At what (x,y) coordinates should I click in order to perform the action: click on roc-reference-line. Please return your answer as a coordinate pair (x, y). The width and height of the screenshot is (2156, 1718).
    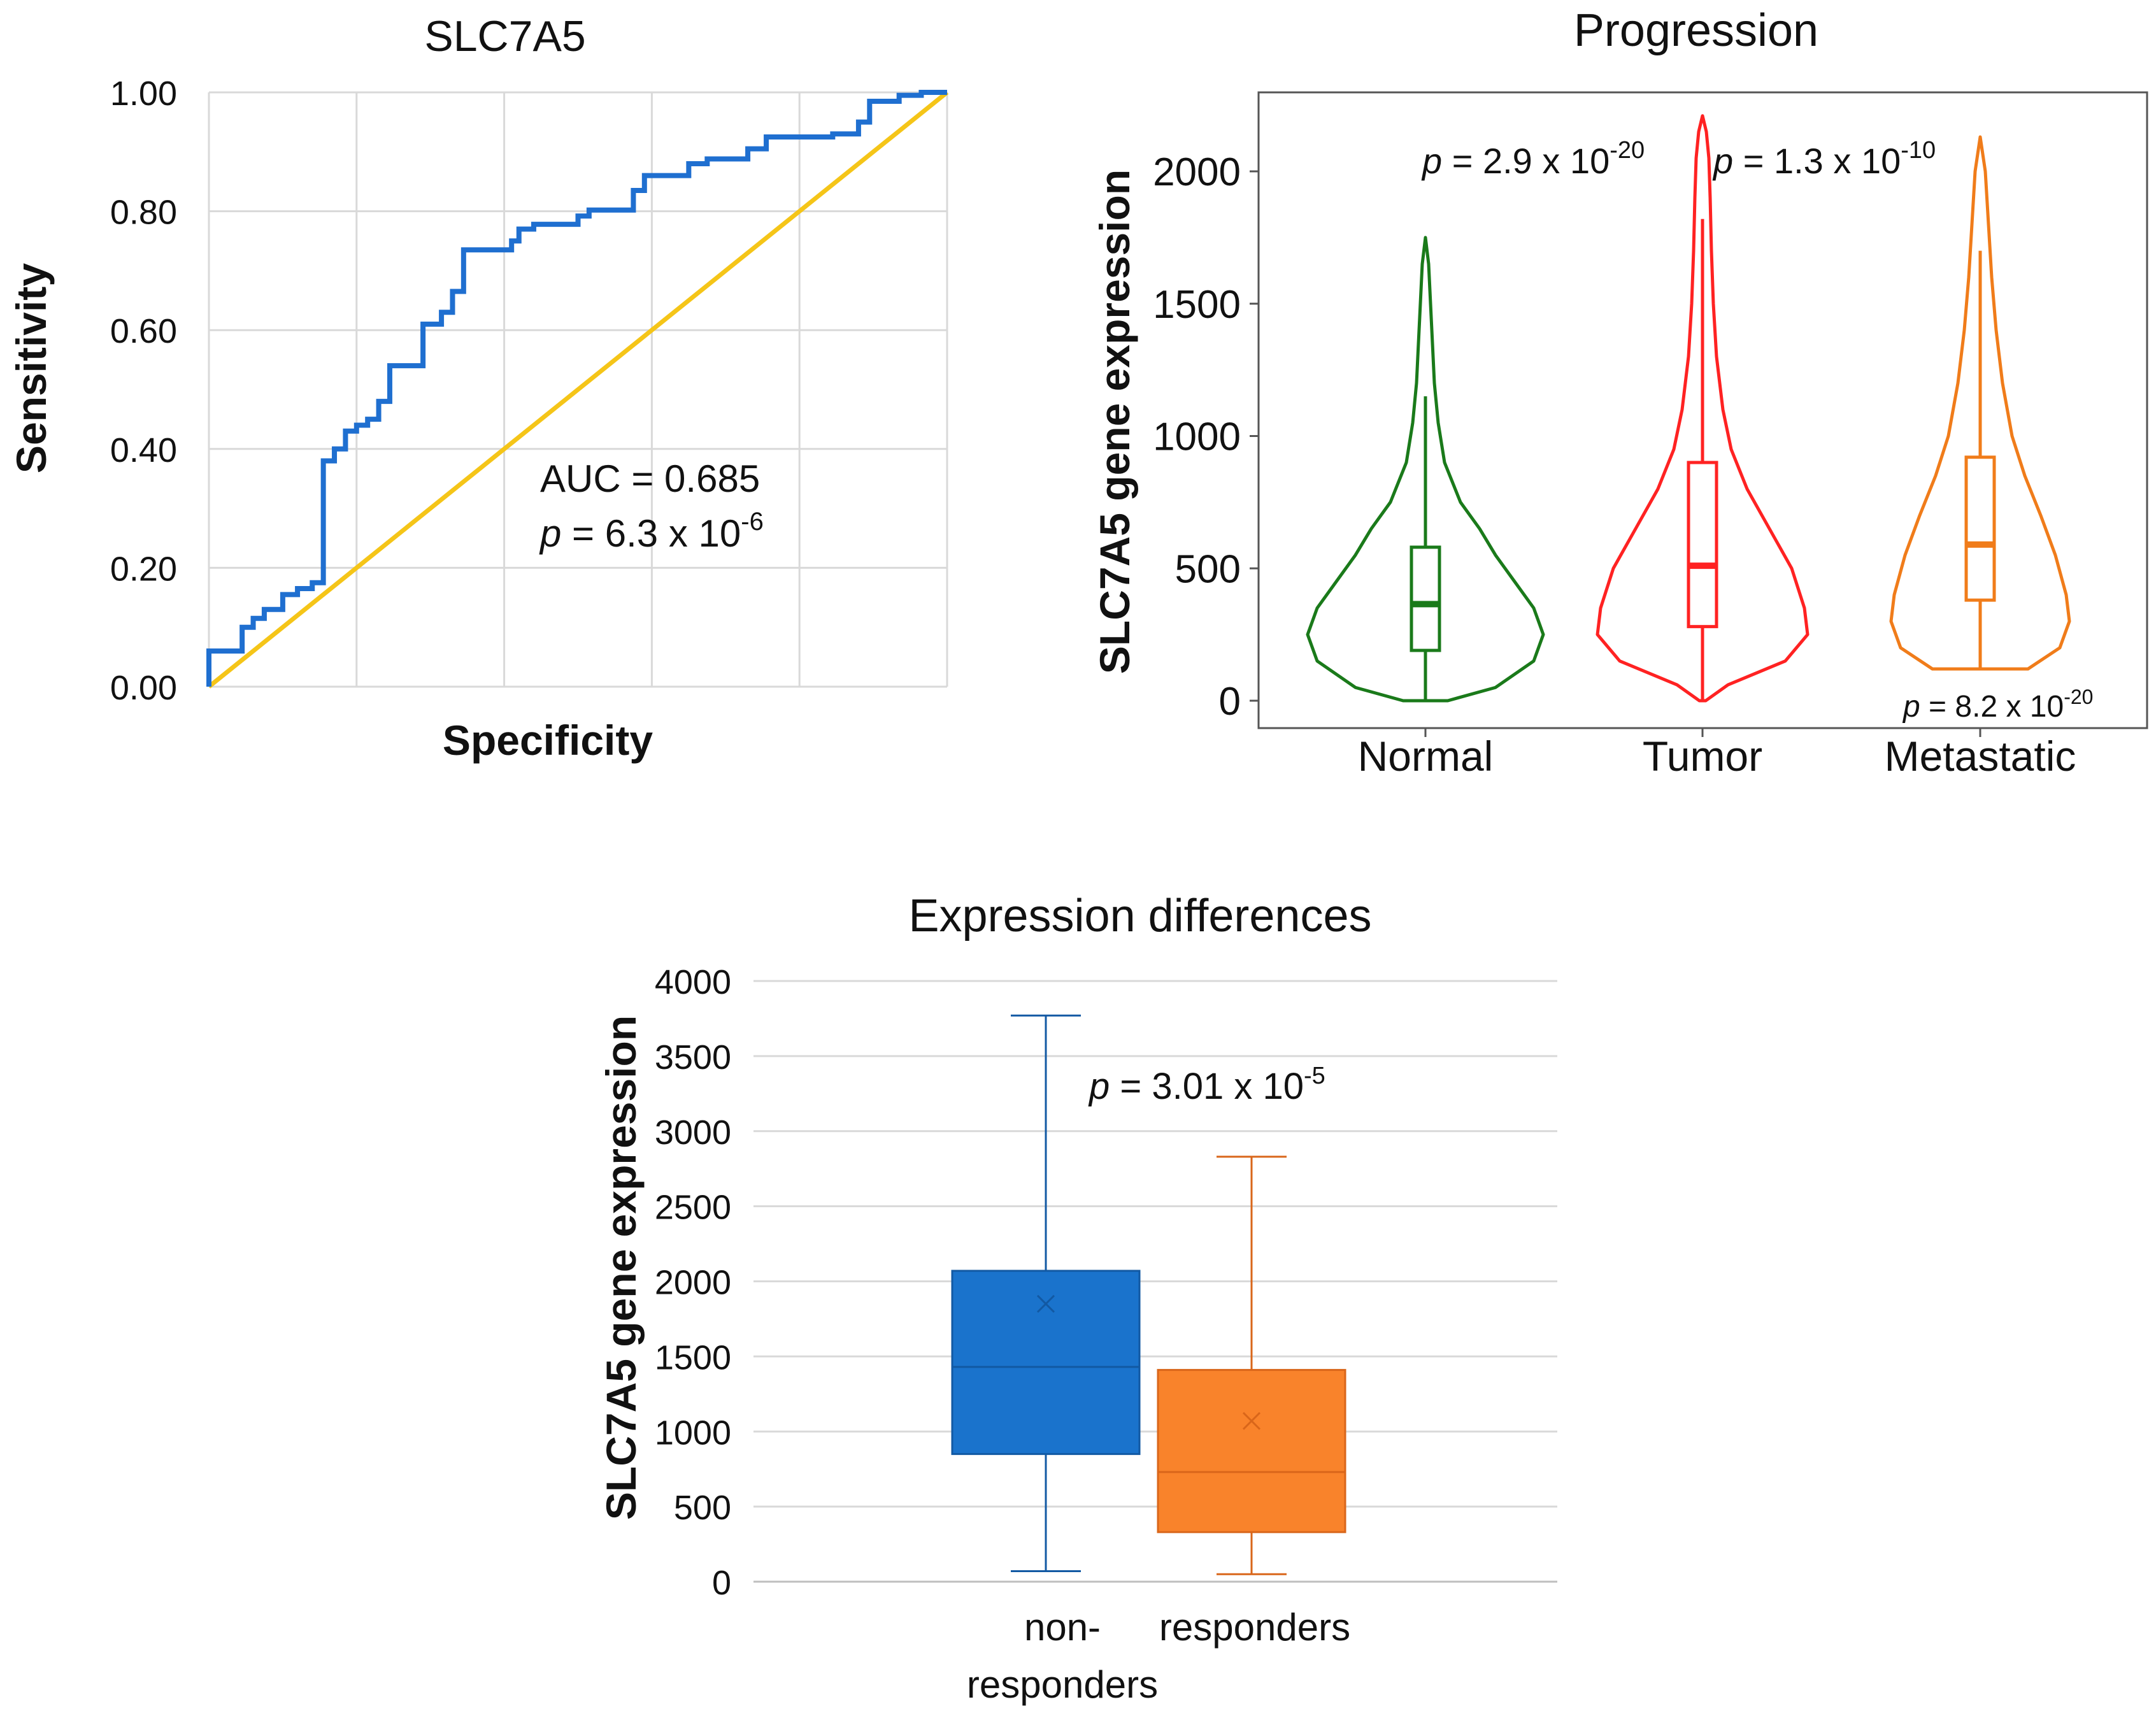
    Looking at the image, I should click on (578, 389).